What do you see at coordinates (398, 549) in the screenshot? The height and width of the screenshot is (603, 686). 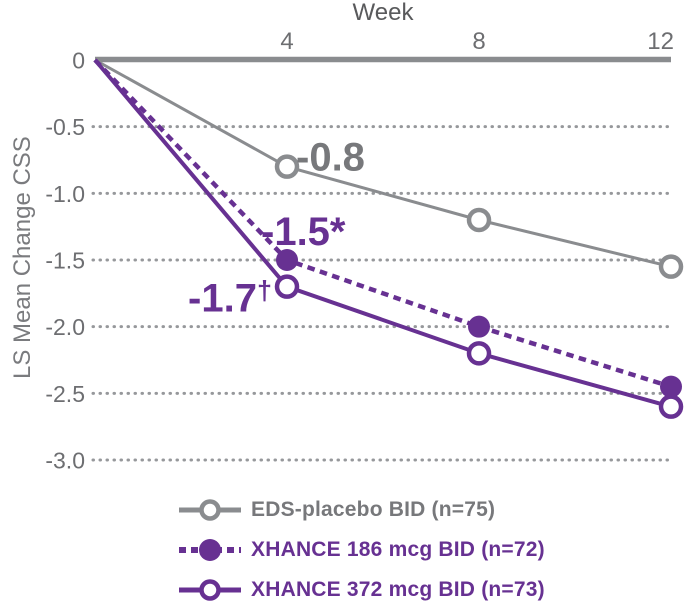 I see `legend-label-xhance-186: XHANCE 186 mcg BID (n=72)` at bounding box center [398, 549].